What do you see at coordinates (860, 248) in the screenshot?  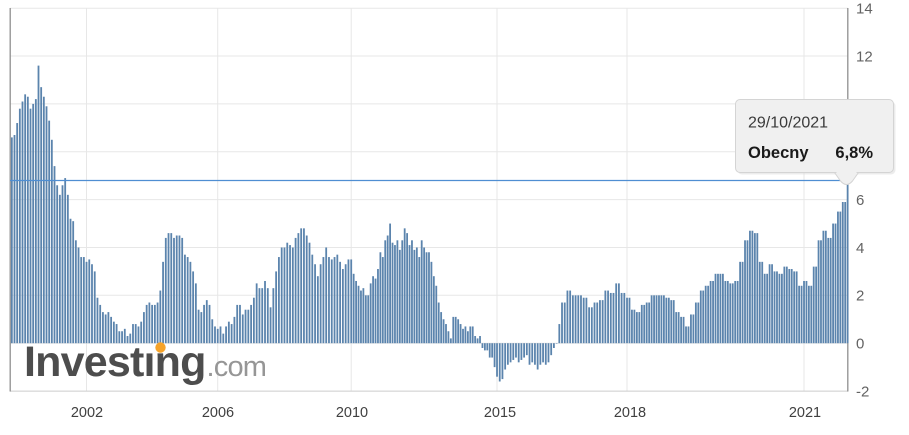 I see `svg-text: 4` at bounding box center [860, 248].